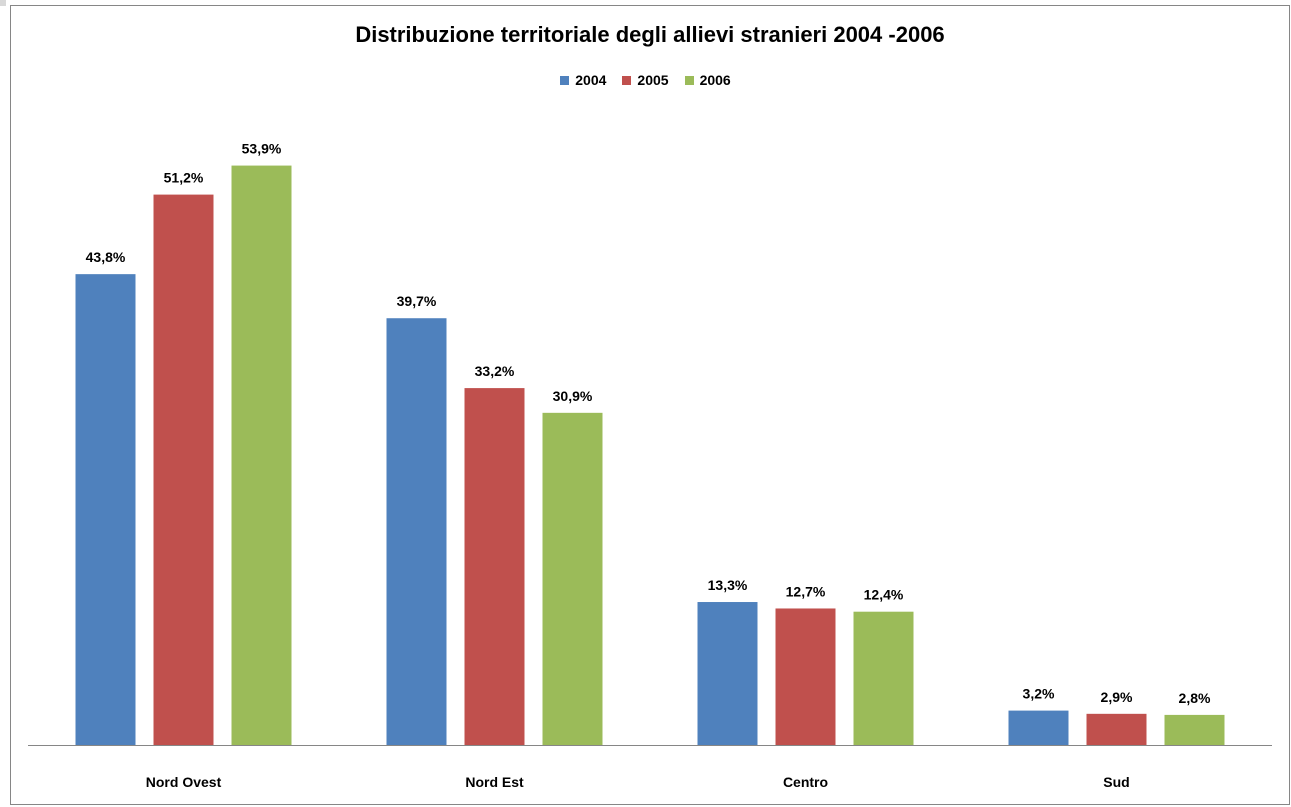 This screenshot has width=1291, height=807. I want to click on legend-swatch-2004, so click(565, 80).